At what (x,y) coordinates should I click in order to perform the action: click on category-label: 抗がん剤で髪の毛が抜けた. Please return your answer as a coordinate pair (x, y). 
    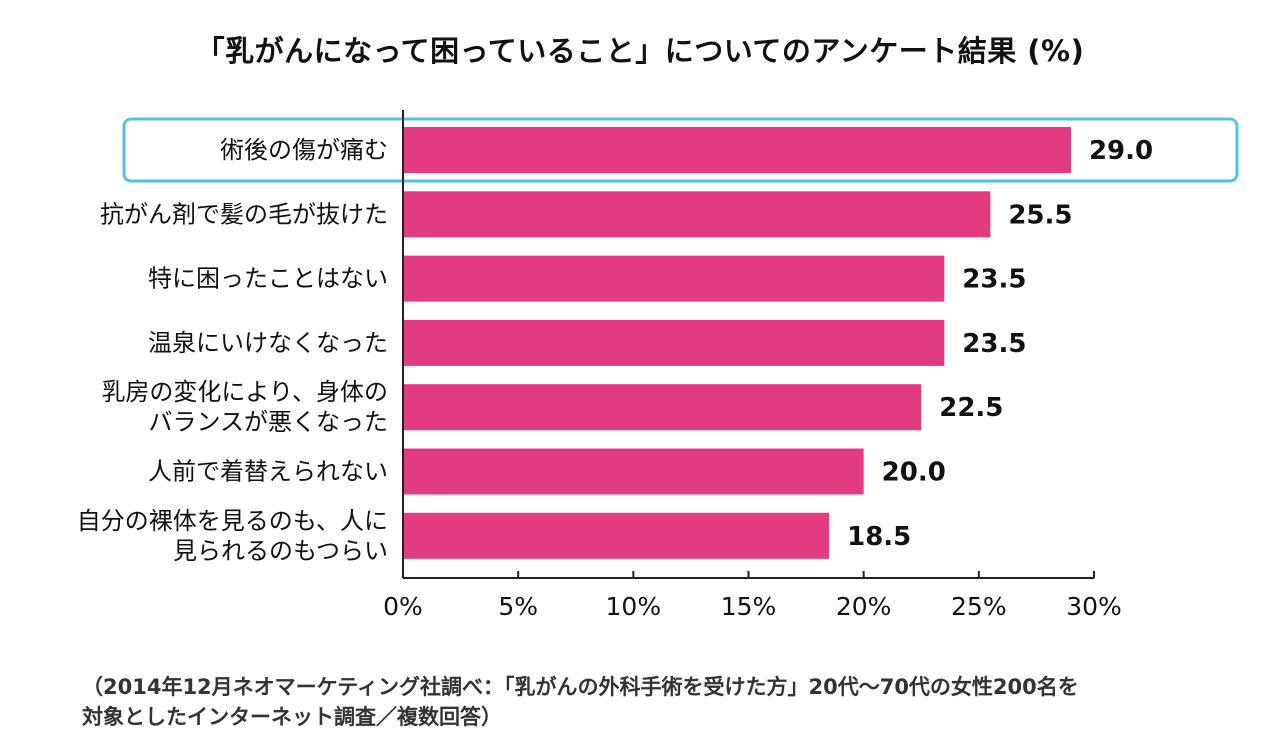
    Looking at the image, I should click on (244, 214).